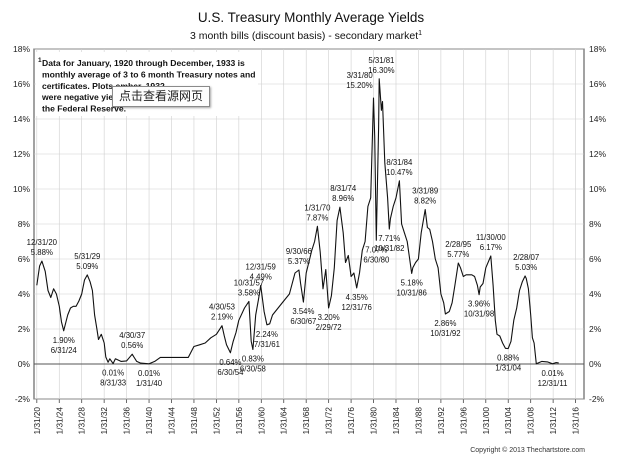 The width and height of the screenshot is (623, 466). Describe the element at coordinates (531, 421) in the screenshot. I see `x-tick-label: 1/31/08` at that location.